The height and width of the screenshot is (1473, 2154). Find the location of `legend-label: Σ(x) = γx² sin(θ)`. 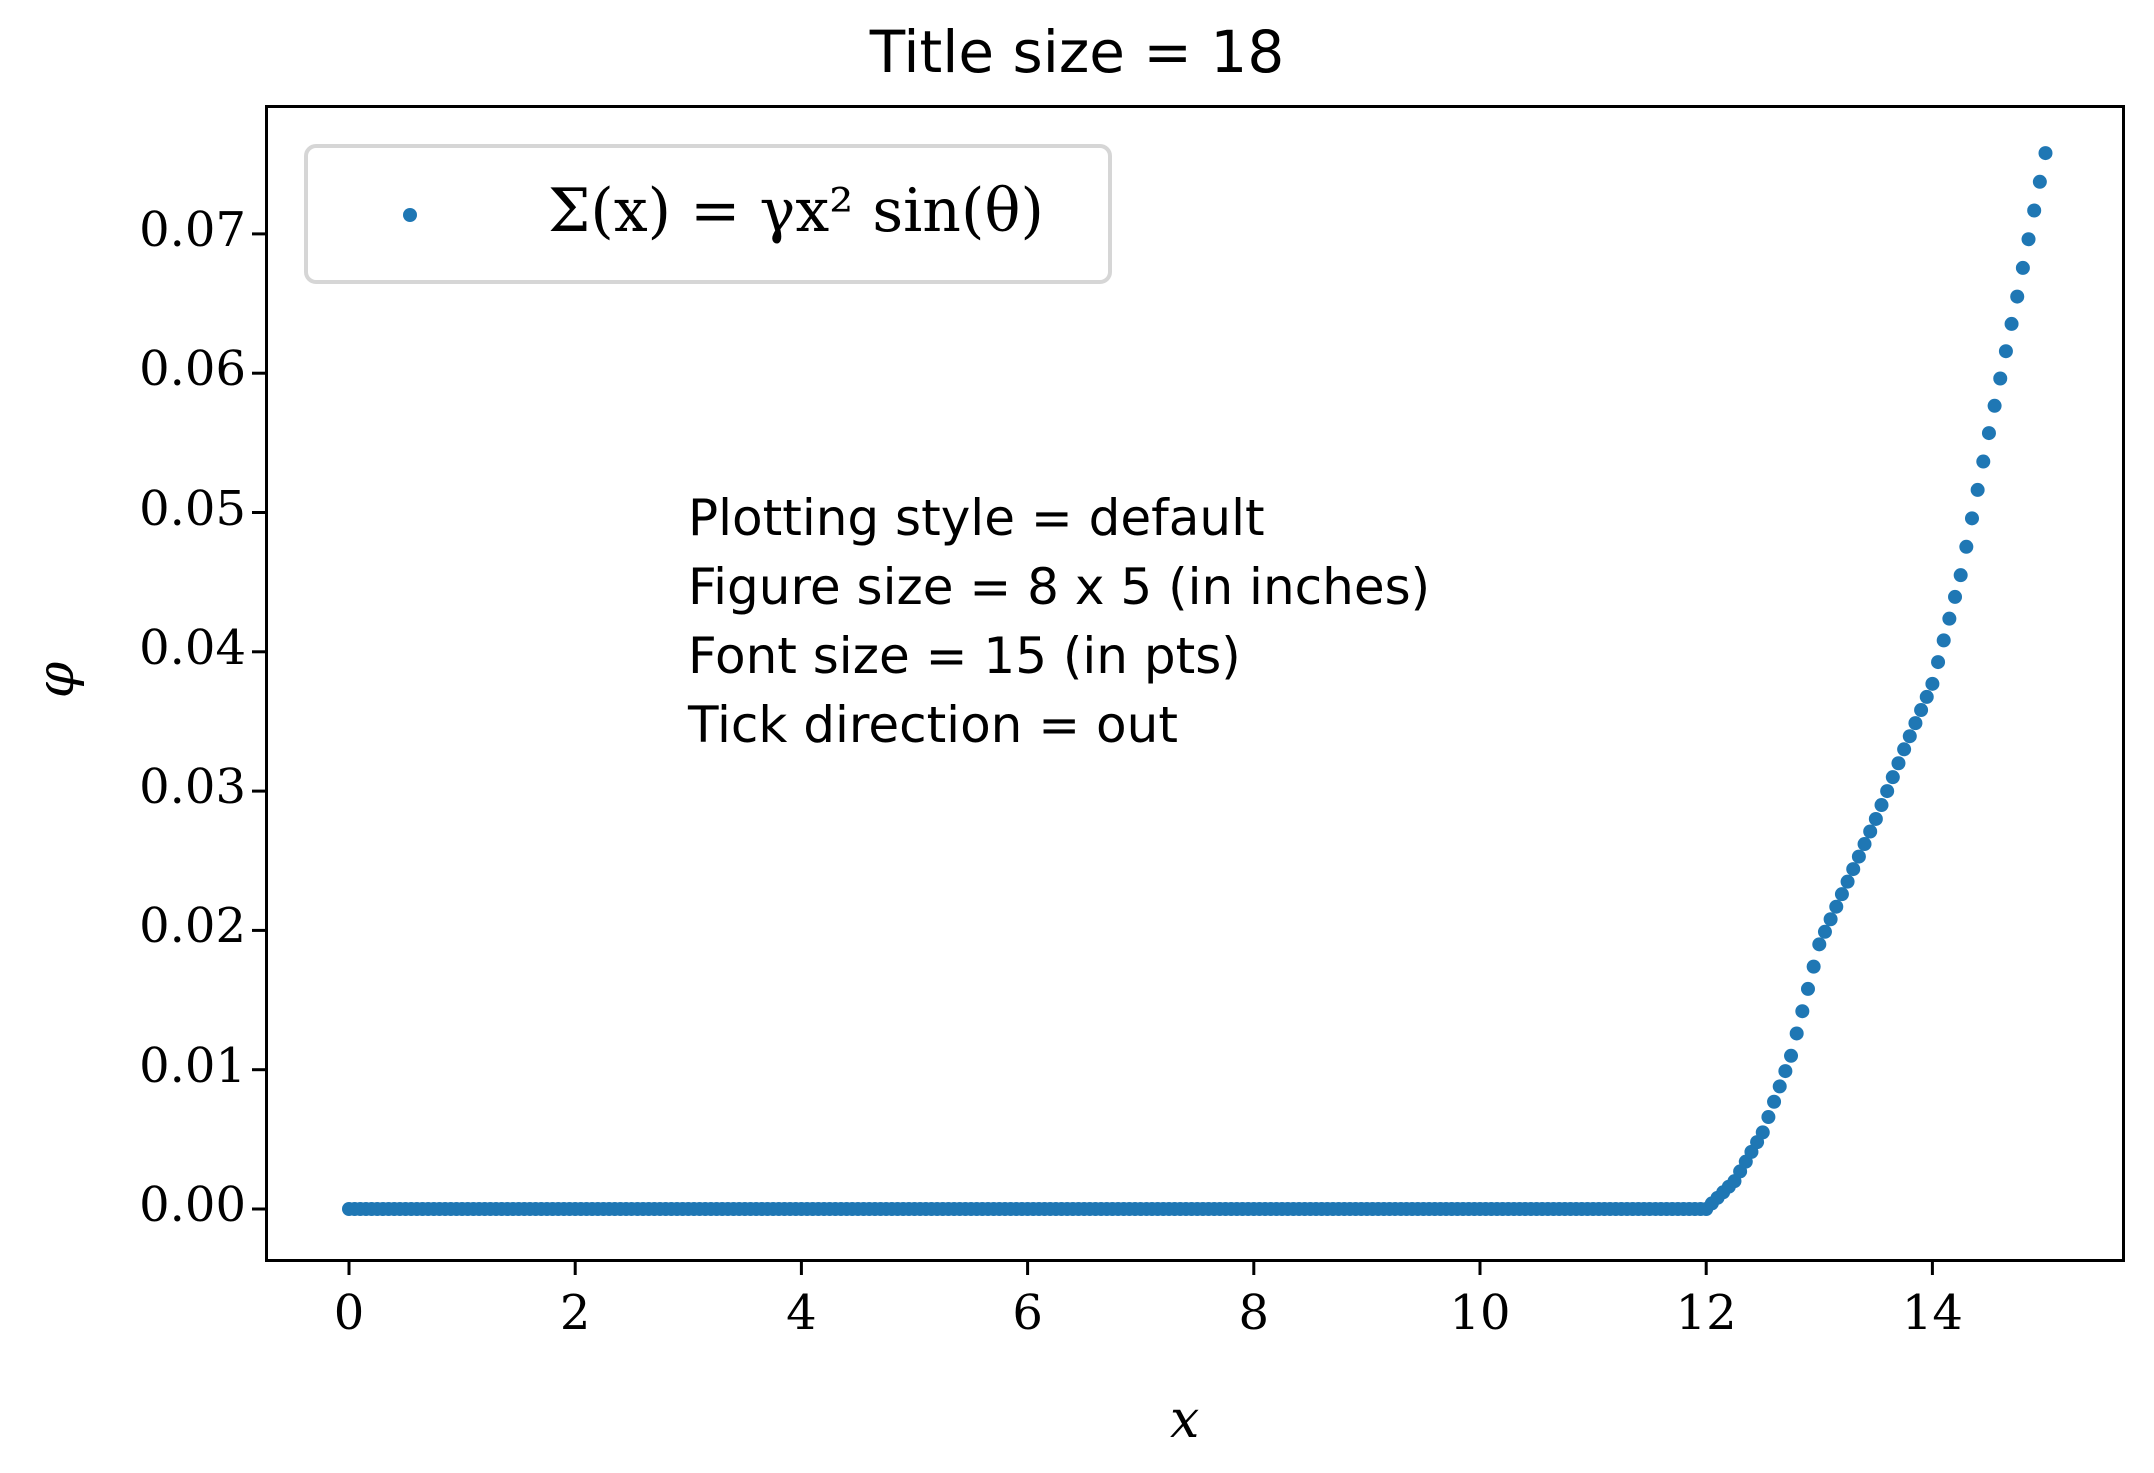

legend-label: Σ(x) = γx² sin(θ) is located at coordinates (796, 211).